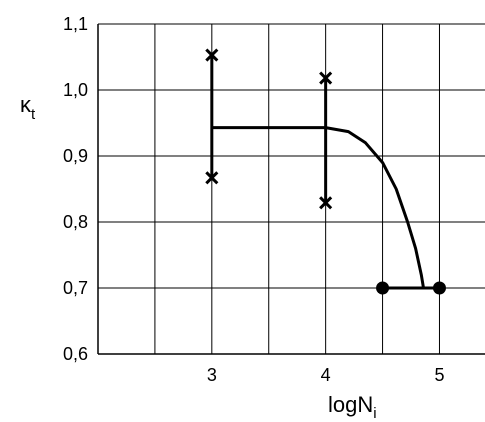 The height and width of the screenshot is (422, 485). Describe the element at coordinates (75, 354) in the screenshot. I see `y-tick-label: 0,6` at that location.